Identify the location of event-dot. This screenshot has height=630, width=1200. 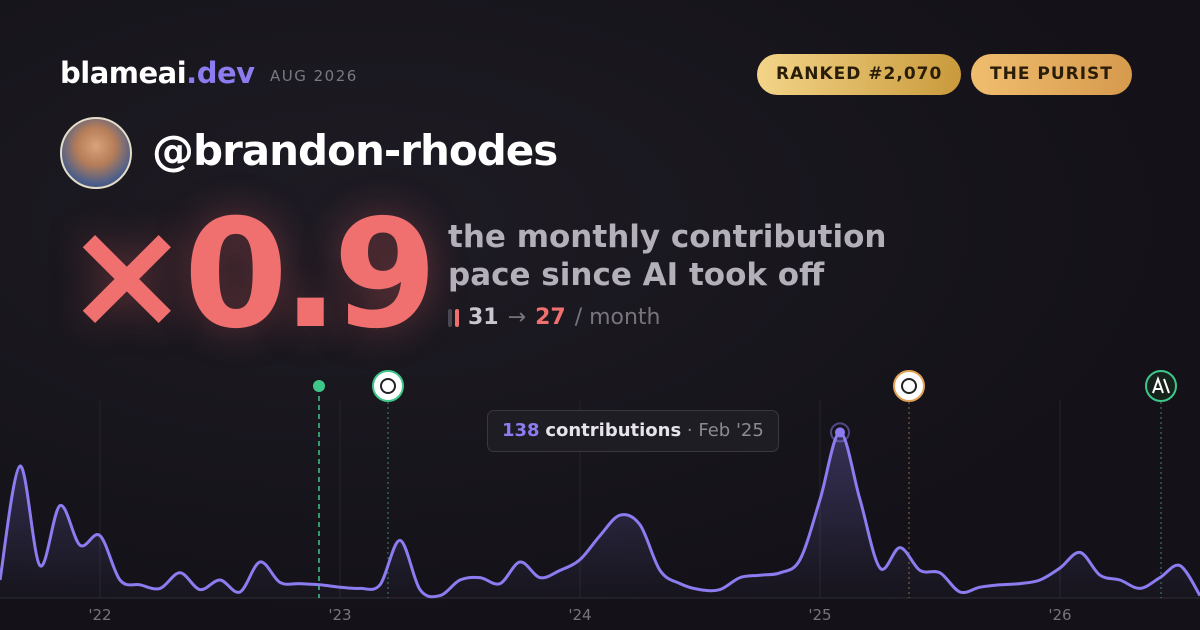
(319, 386).